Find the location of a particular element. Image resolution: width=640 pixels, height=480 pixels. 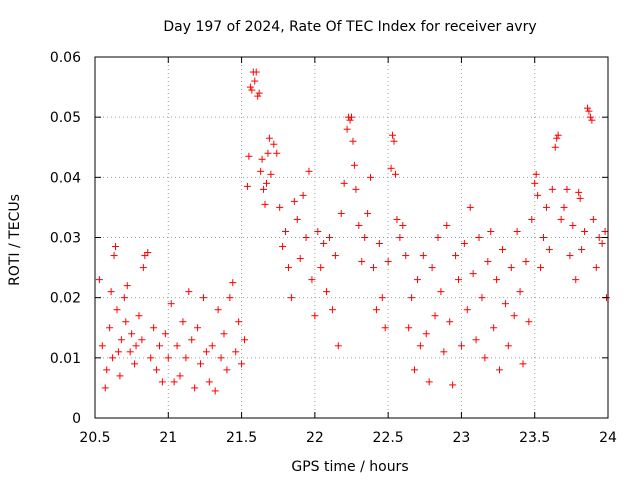

x-tick-label: 22 is located at coordinates (315, 438).